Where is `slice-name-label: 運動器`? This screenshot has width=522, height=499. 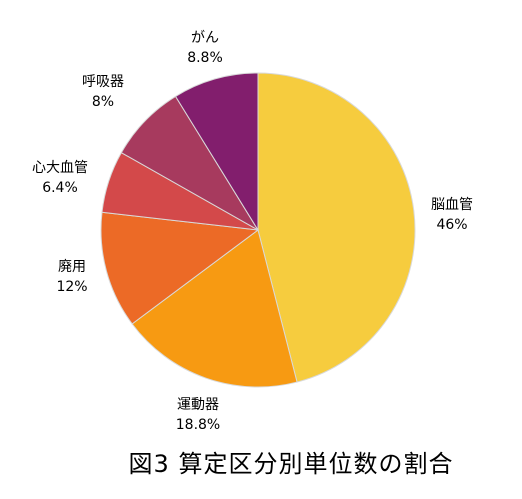
slice-name-label: 運動器 is located at coordinates (198, 405).